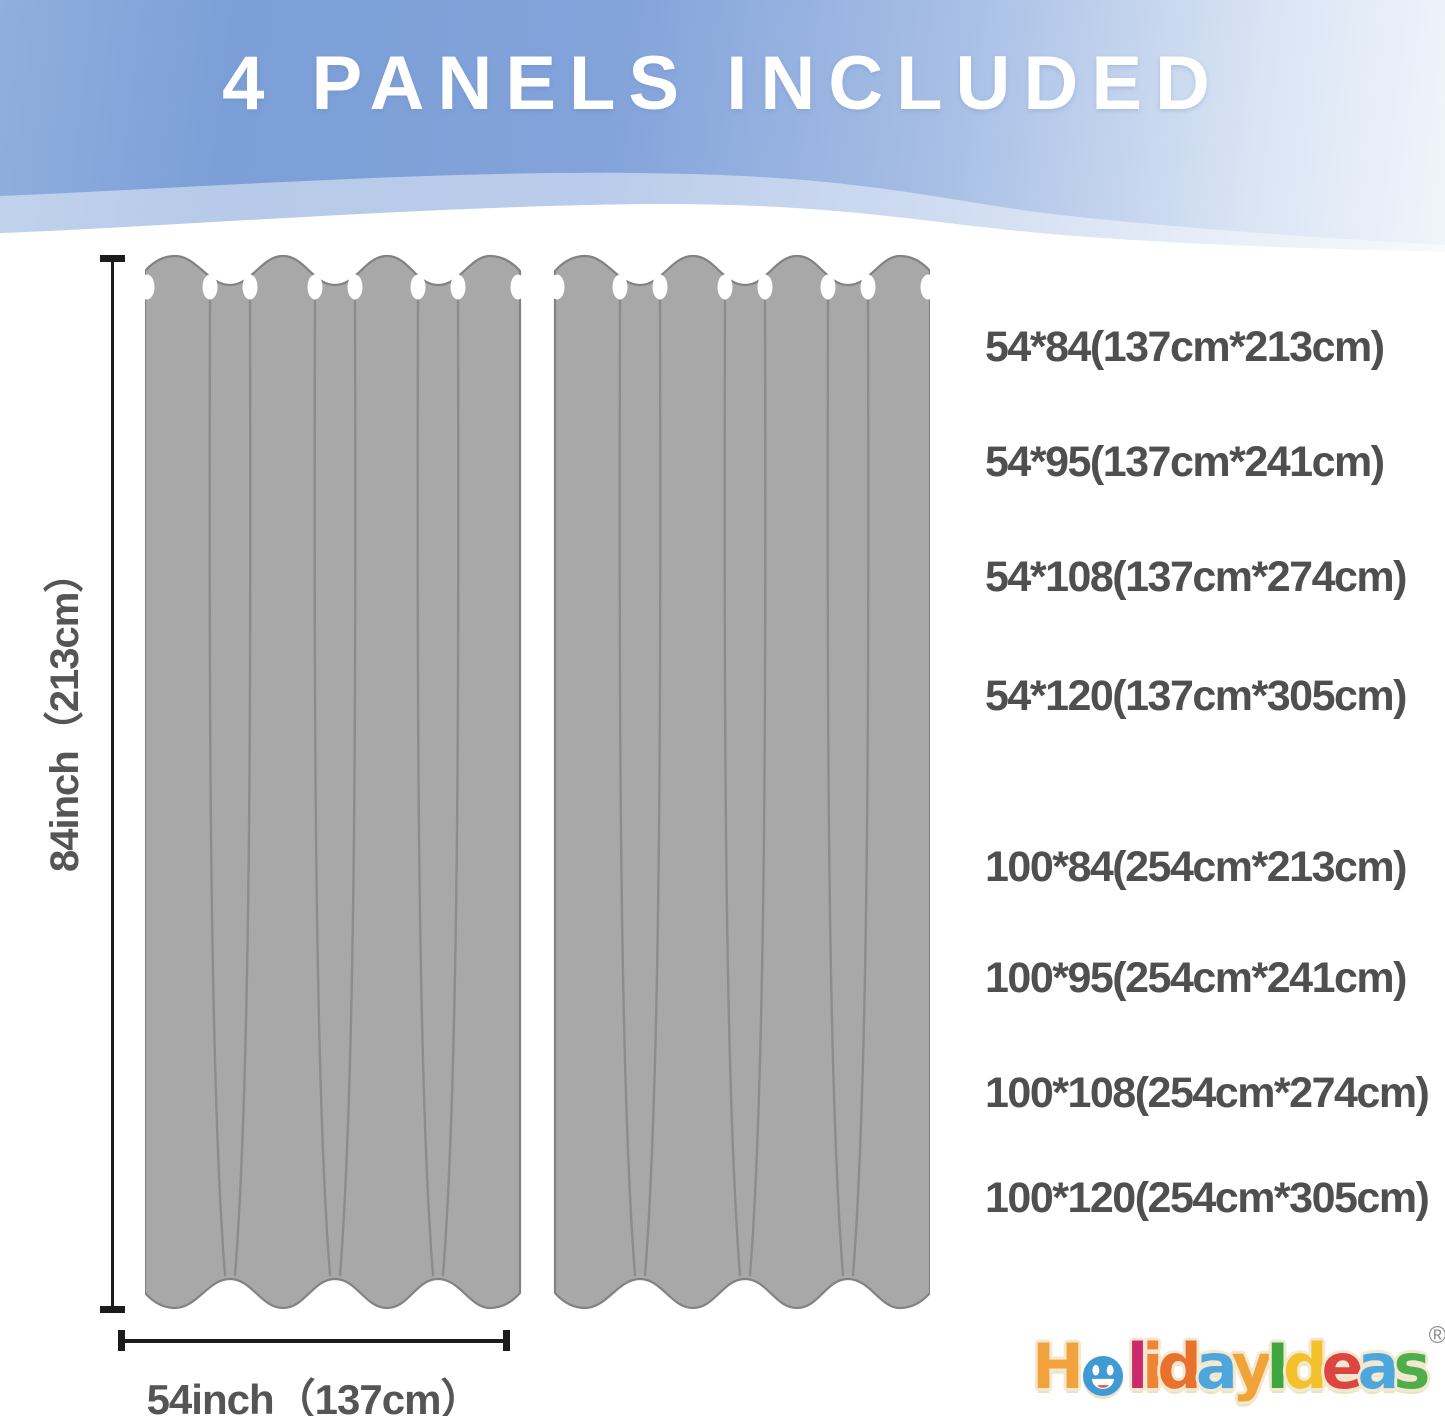 The height and width of the screenshot is (1416, 1445). What do you see at coordinates (121, 1340) in the screenshot?
I see `width-dimension-cap-left` at bounding box center [121, 1340].